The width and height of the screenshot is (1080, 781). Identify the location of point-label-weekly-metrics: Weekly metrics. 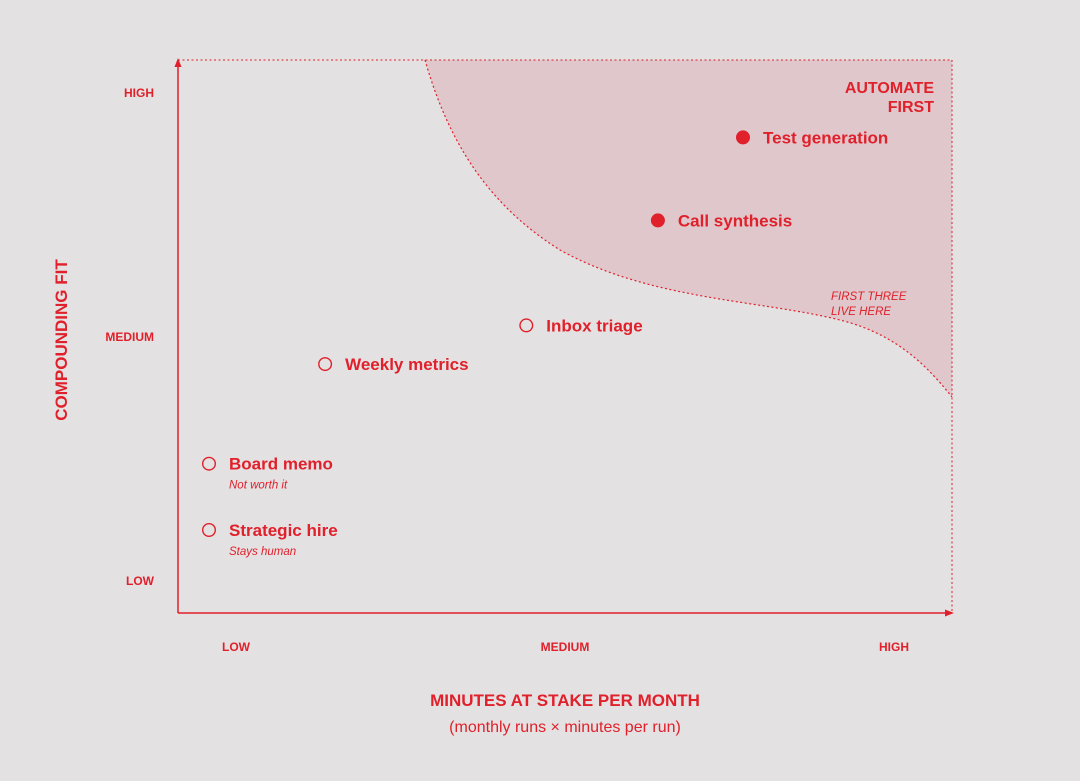
(406, 364).